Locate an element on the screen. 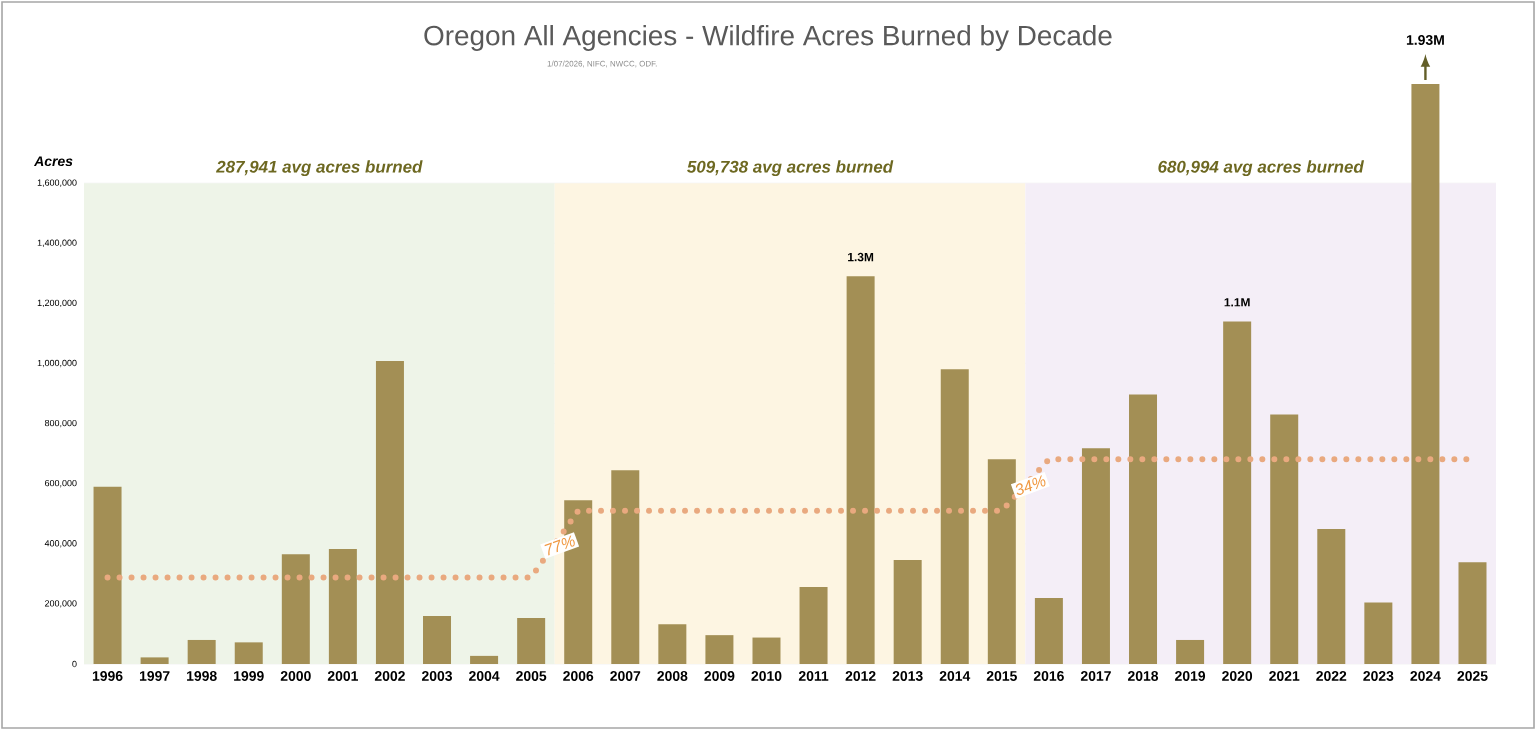 This screenshot has height=730, width=1536. band-label: 509,738 avg acres burned is located at coordinates (790, 168).